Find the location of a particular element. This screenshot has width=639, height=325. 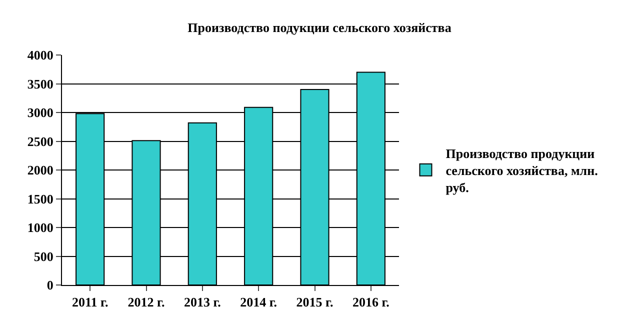

y-tick-label: 2500 is located at coordinates (40, 141).